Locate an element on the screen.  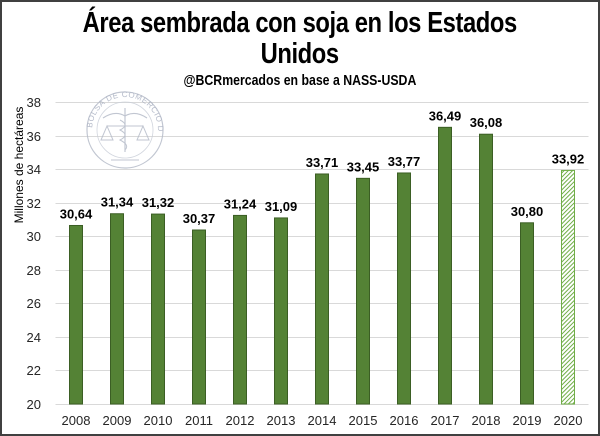
y-tick-label: 36 is located at coordinates (34, 136).